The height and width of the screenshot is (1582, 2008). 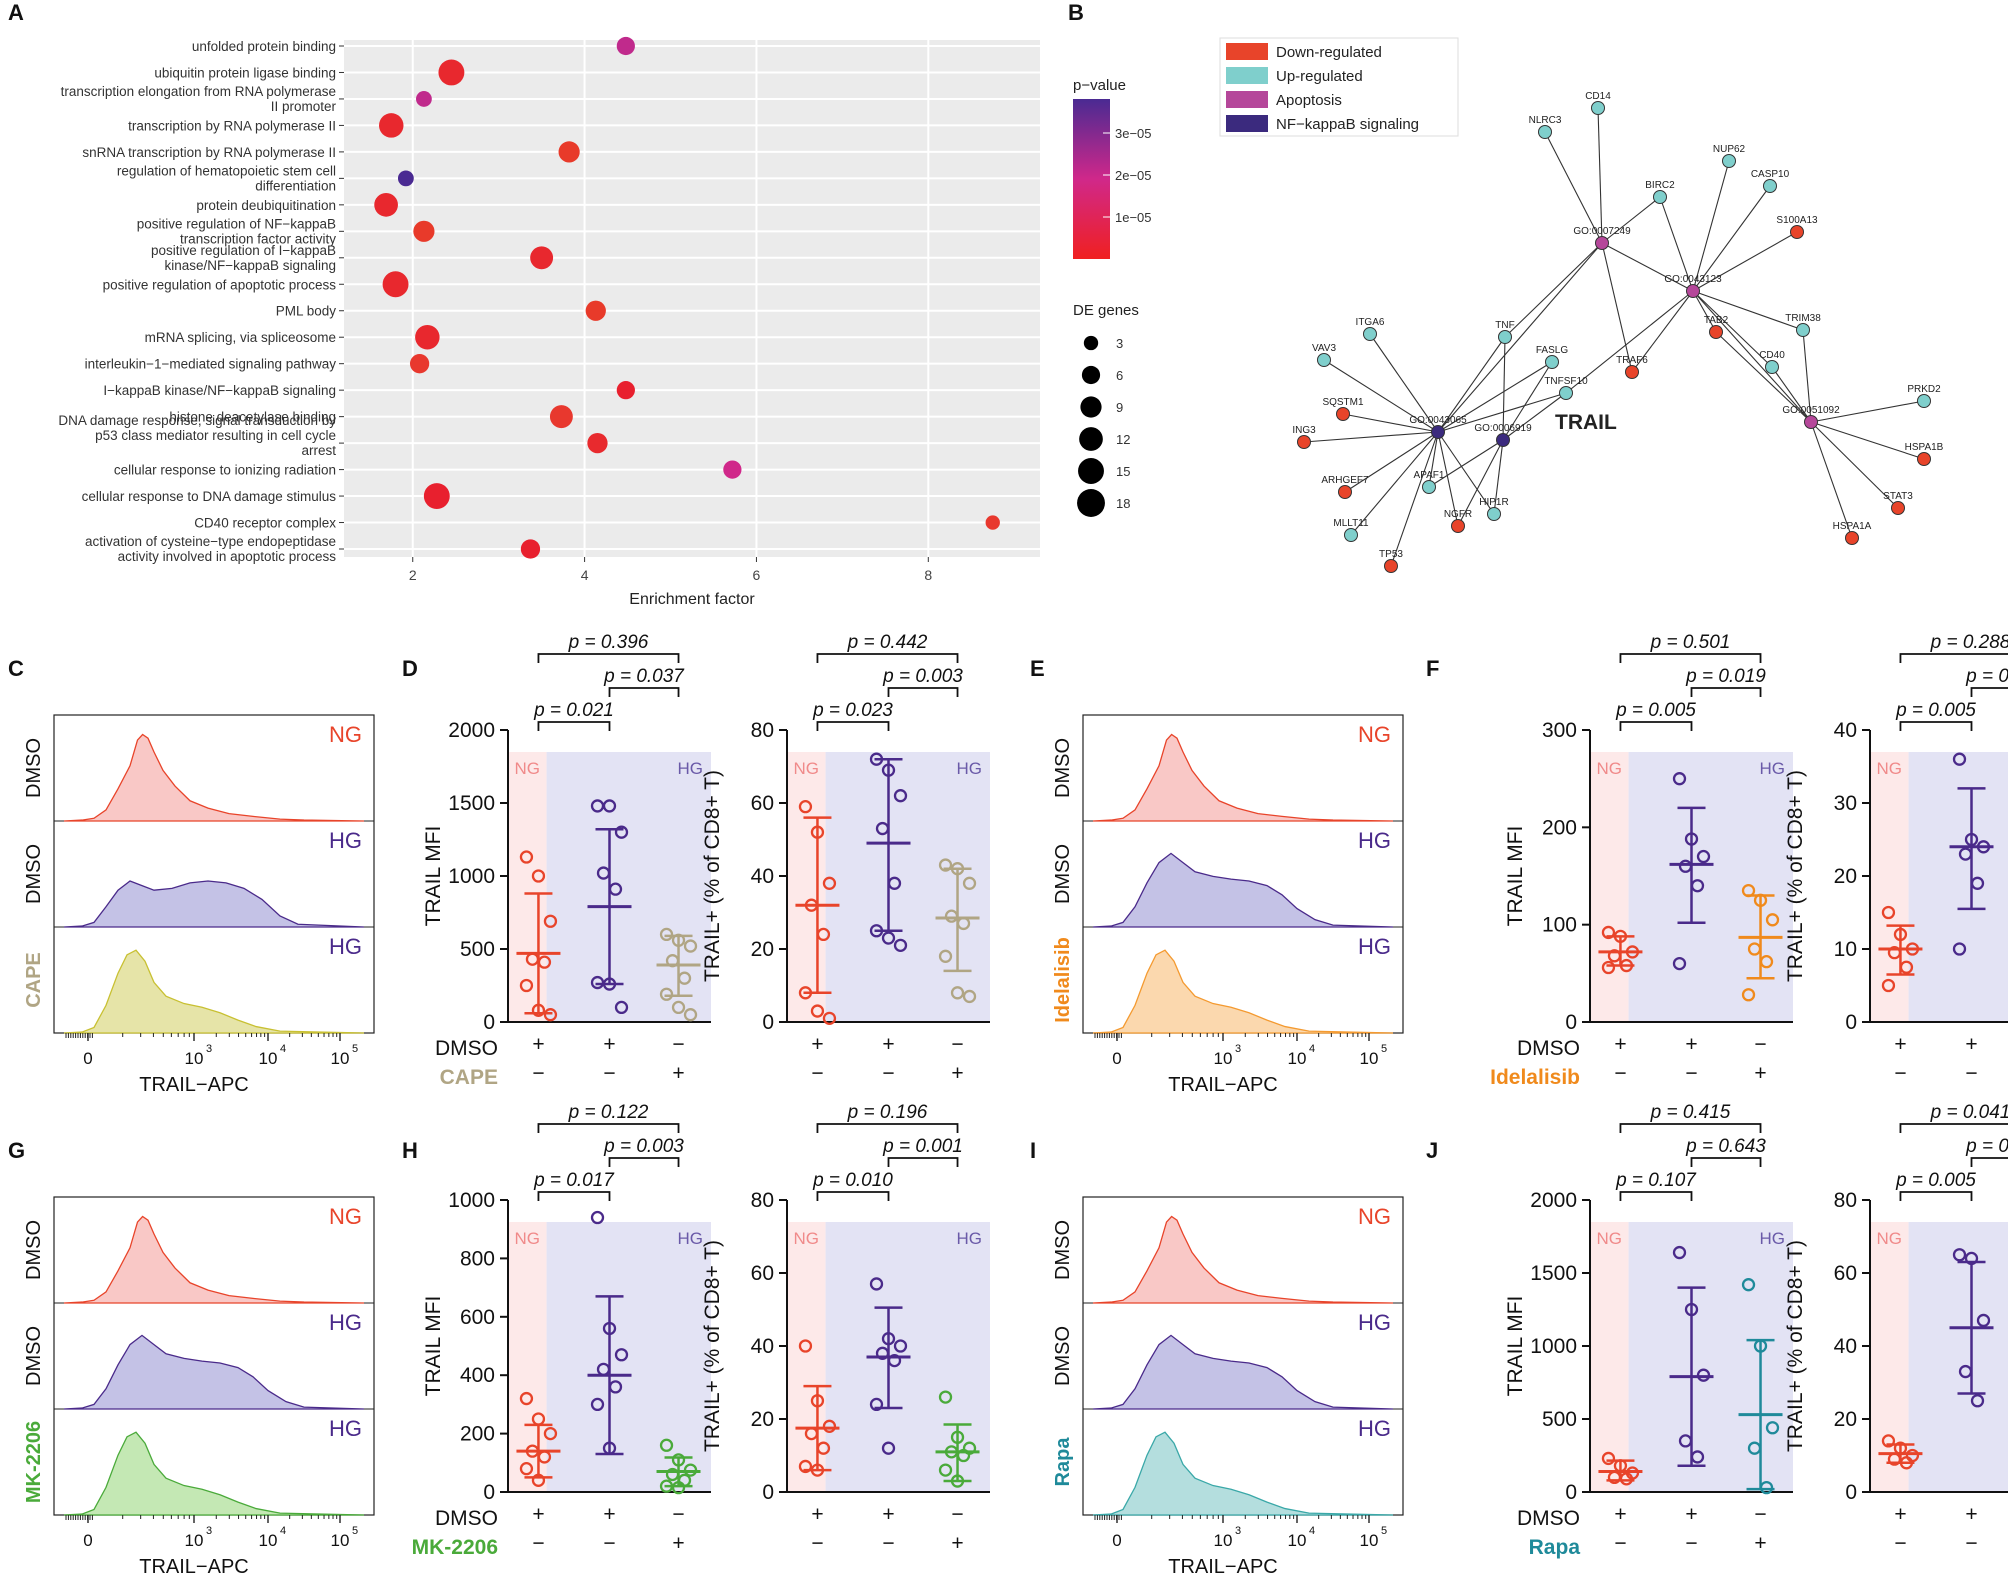 What do you see at coordinates (757, 575) in the screenshot?
I see `x-tick-label: 6` at bounding box center [757, 575].